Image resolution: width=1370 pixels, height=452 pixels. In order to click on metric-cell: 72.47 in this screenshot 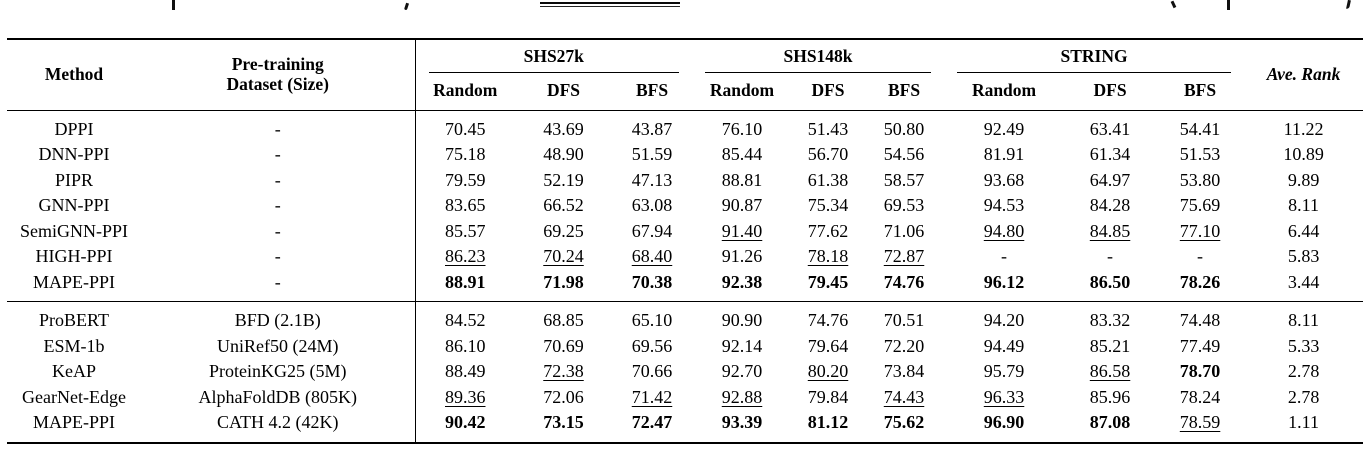, I will do `click(652, 422)`.